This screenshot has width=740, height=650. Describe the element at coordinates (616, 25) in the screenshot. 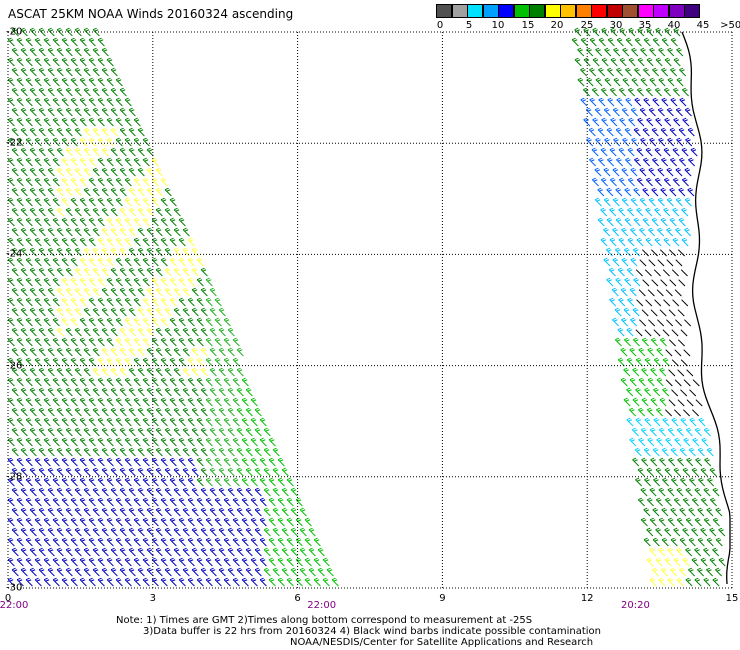

I see `legend-label: 30` at that location.